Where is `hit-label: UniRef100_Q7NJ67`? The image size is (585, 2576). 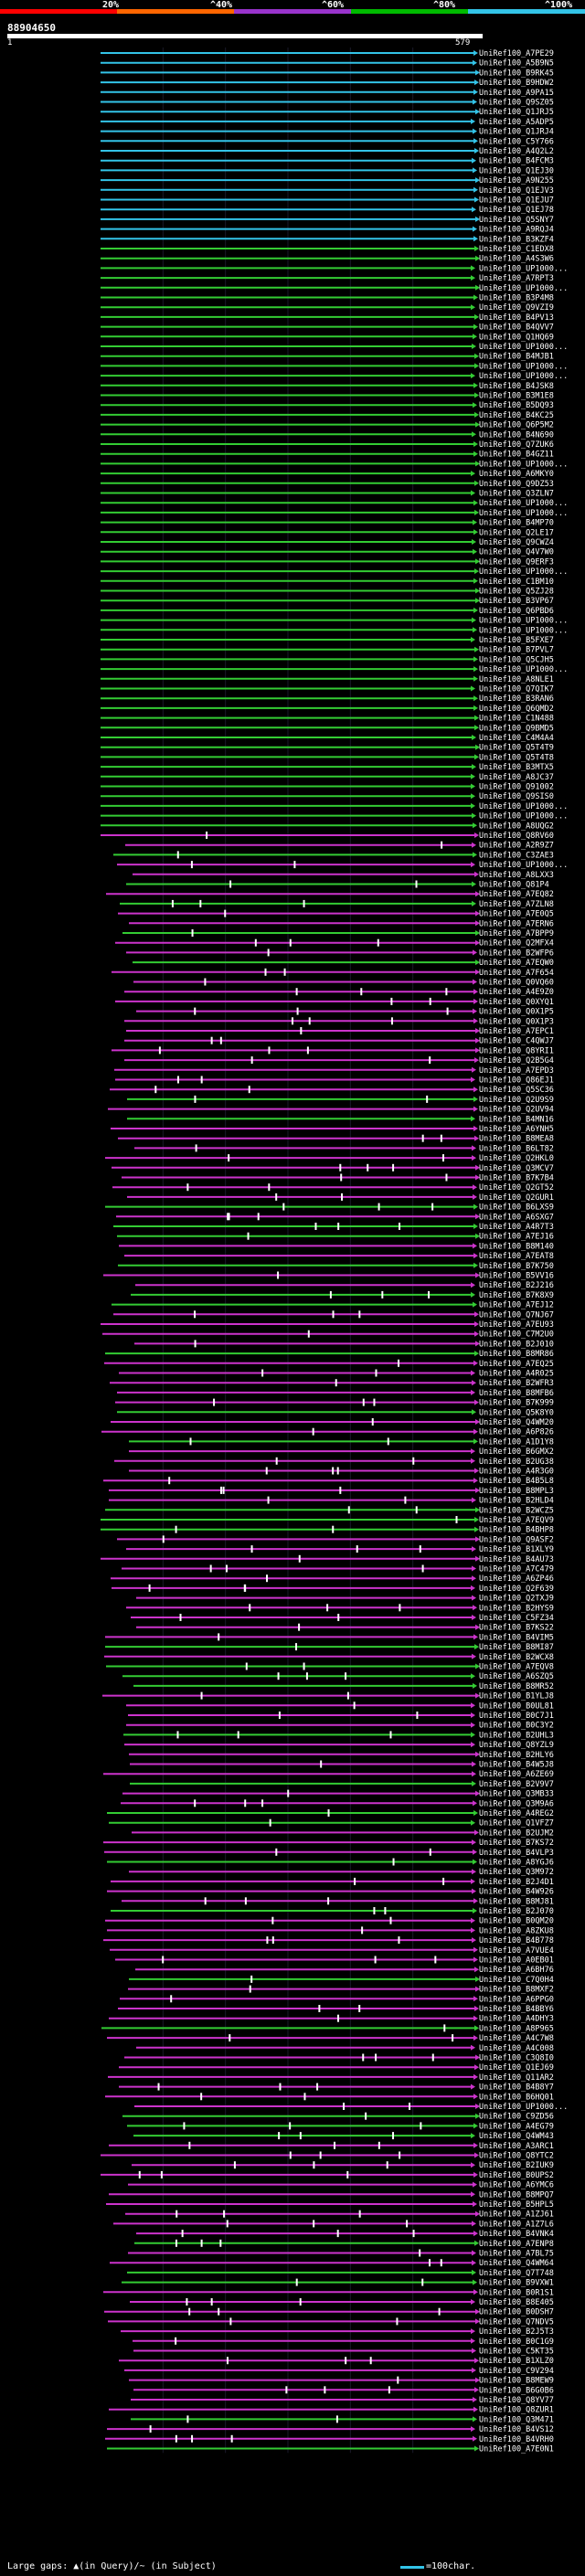 hit-label: UniRef100_Q7NJ67 is located at coordinates (516, 1315).